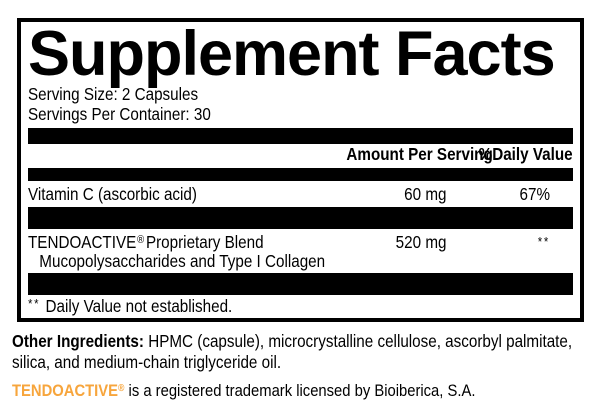  Describe the element at coordinates (119, 114) in the screenshot. I see `servings-per-container: Servings Per Container: 30` at that location.